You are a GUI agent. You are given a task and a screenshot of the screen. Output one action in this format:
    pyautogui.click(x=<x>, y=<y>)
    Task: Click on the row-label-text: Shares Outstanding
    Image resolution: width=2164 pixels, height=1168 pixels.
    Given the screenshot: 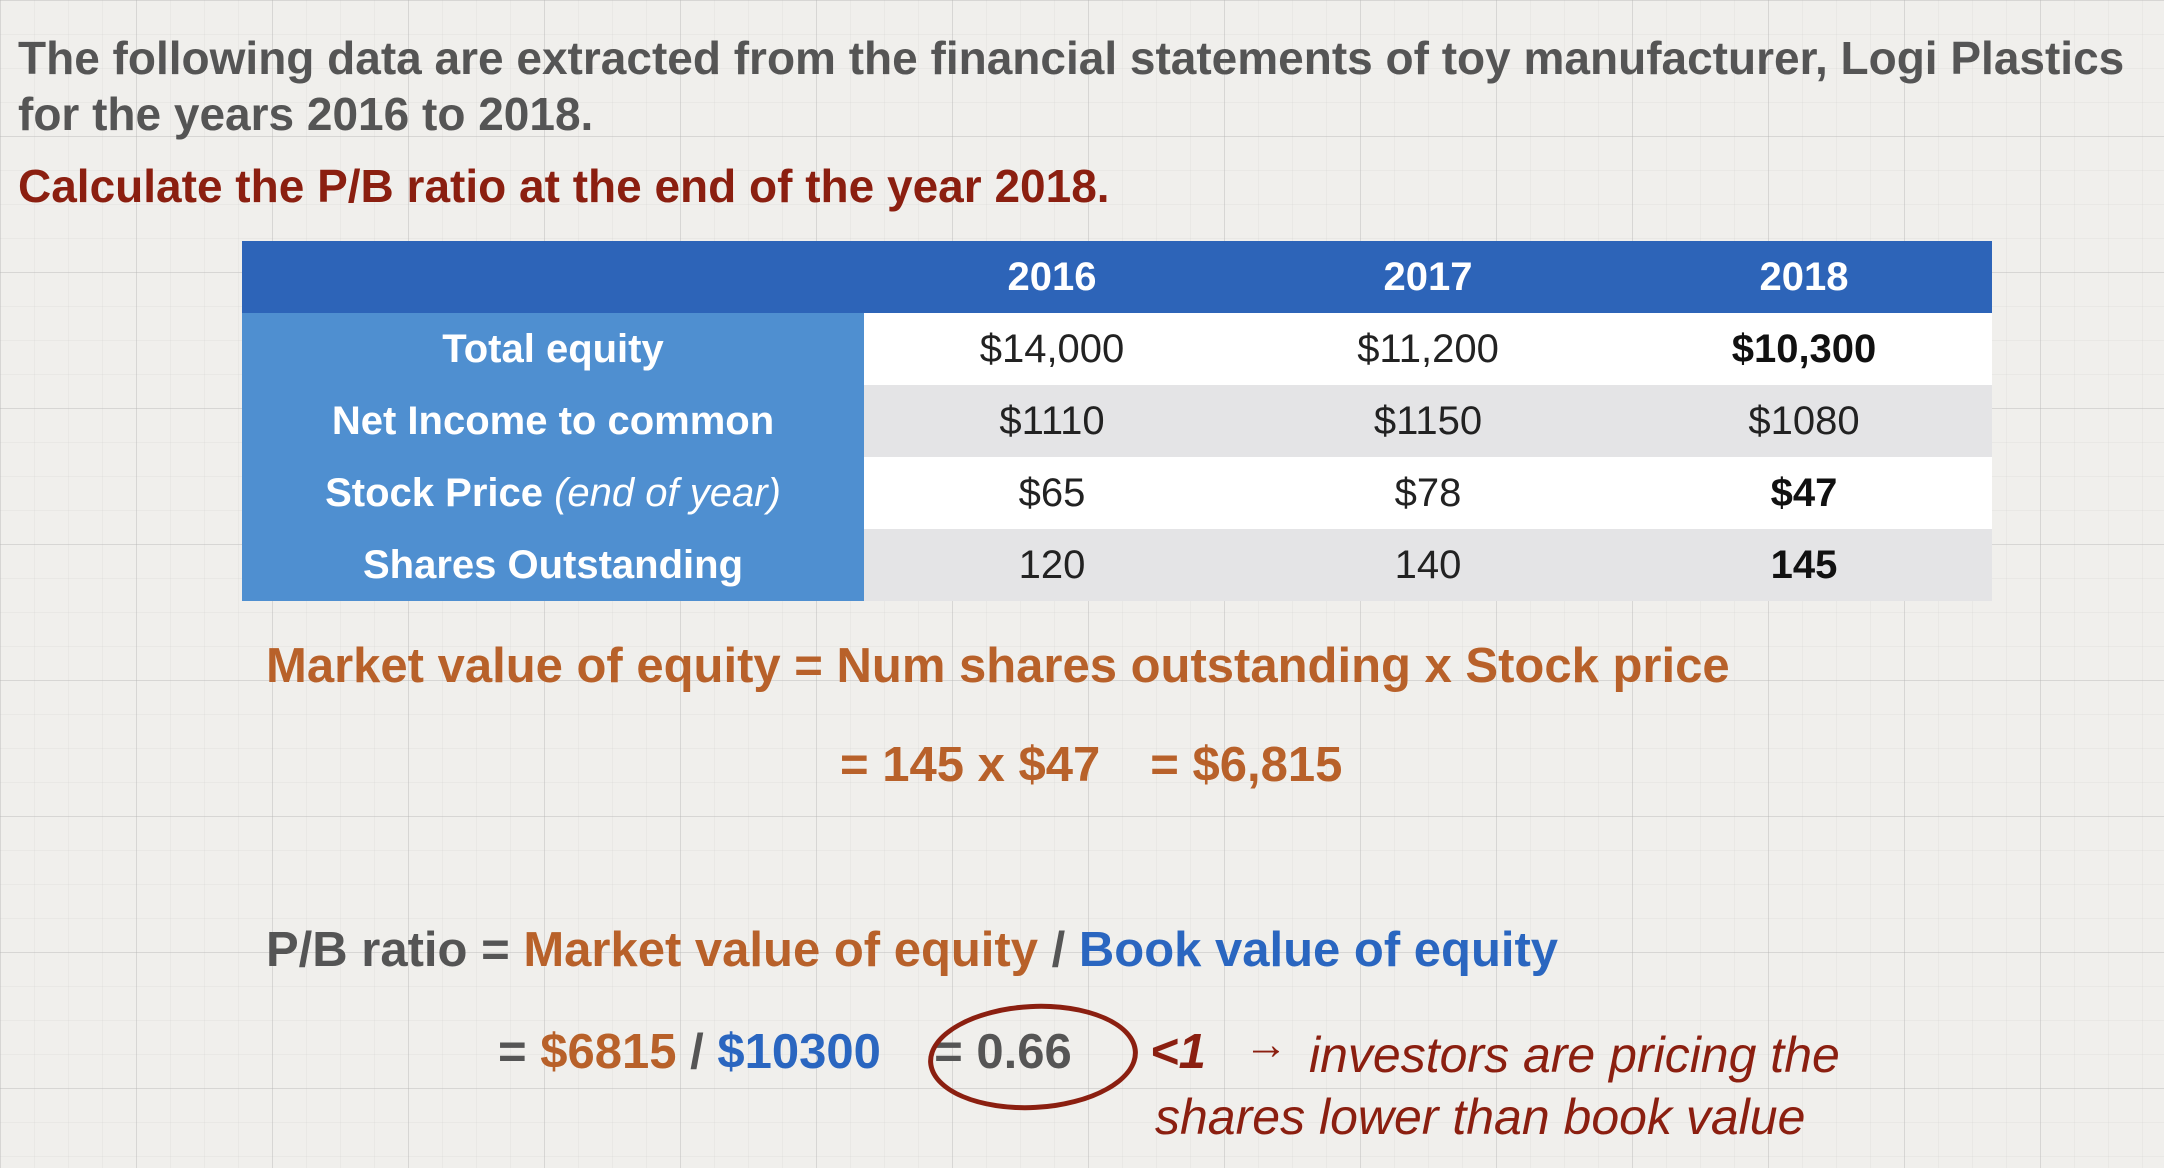 What is the action you would take?
    pyautogui.click(x=553, y=564)
    